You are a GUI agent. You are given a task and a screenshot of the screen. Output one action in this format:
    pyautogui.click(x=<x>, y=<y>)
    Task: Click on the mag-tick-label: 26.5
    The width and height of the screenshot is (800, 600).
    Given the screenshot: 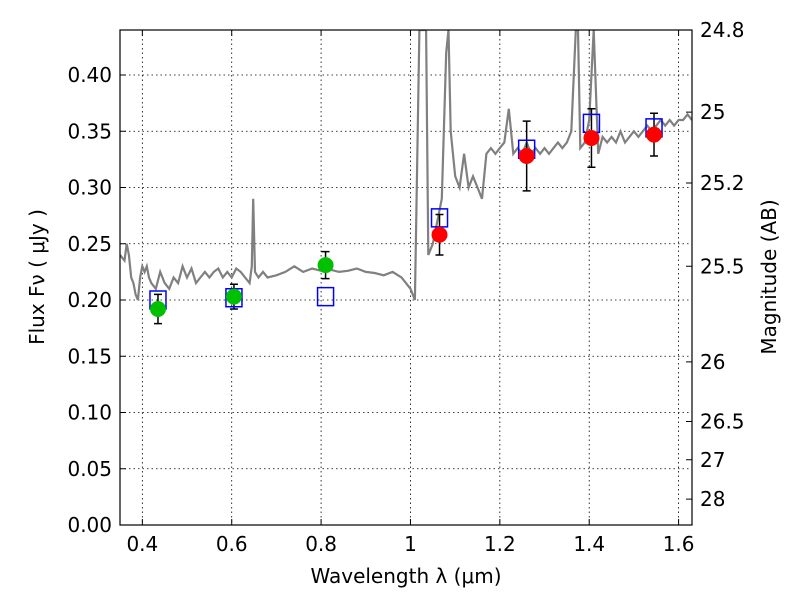 What is the action you would take?
    pyautogui.click(x=722, y=422)
    